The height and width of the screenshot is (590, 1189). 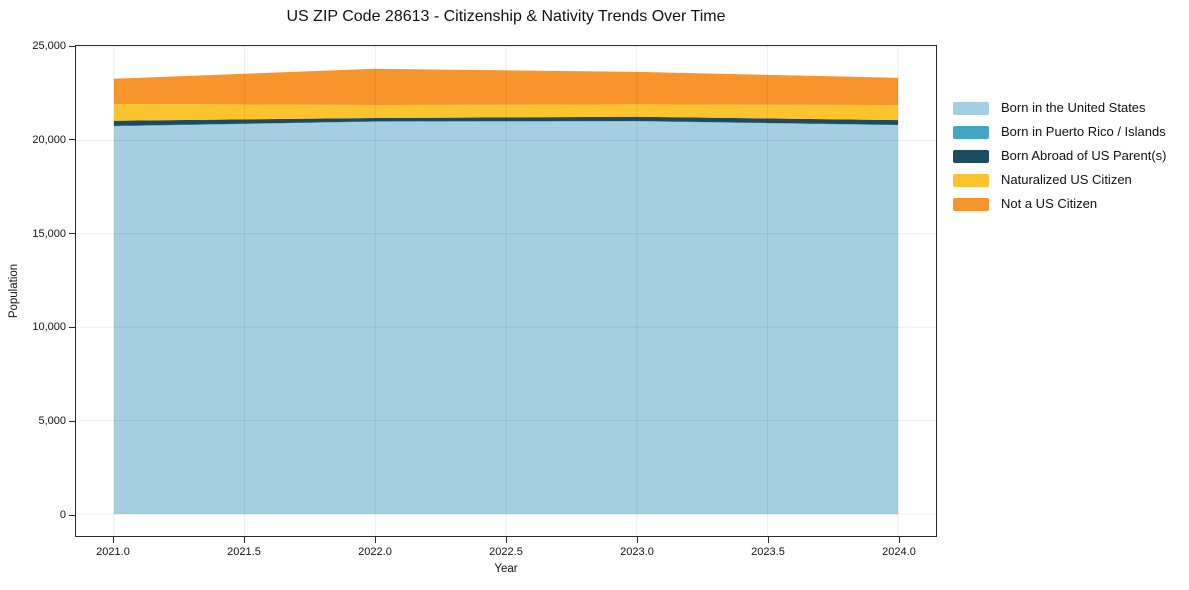 What do you see at coordinates (14, 291) in the screenshot?
I see `y-axis-label: Population` at bounding box center [14, 291].